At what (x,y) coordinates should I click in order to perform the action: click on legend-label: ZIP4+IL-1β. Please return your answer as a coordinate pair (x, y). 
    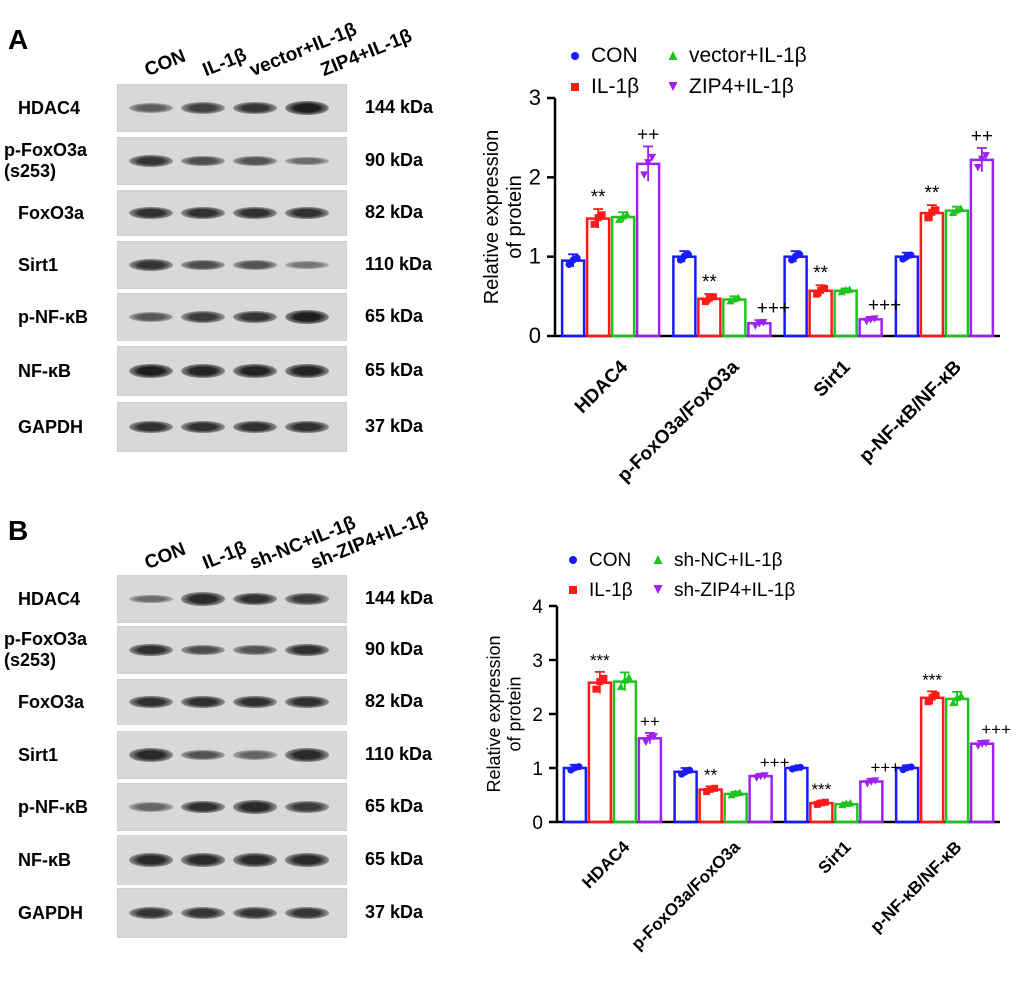
    Looking at the image, I should click on (741, 86).